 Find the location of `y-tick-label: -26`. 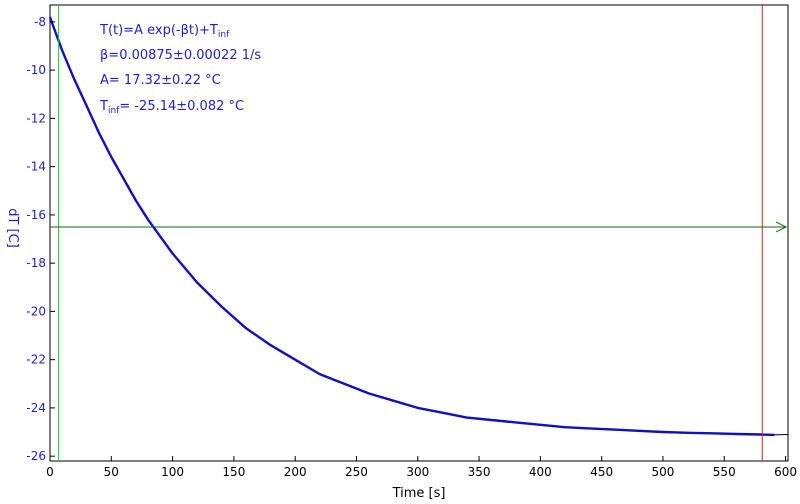

y-tick-label: -26 is located at coordinates (36, 456).